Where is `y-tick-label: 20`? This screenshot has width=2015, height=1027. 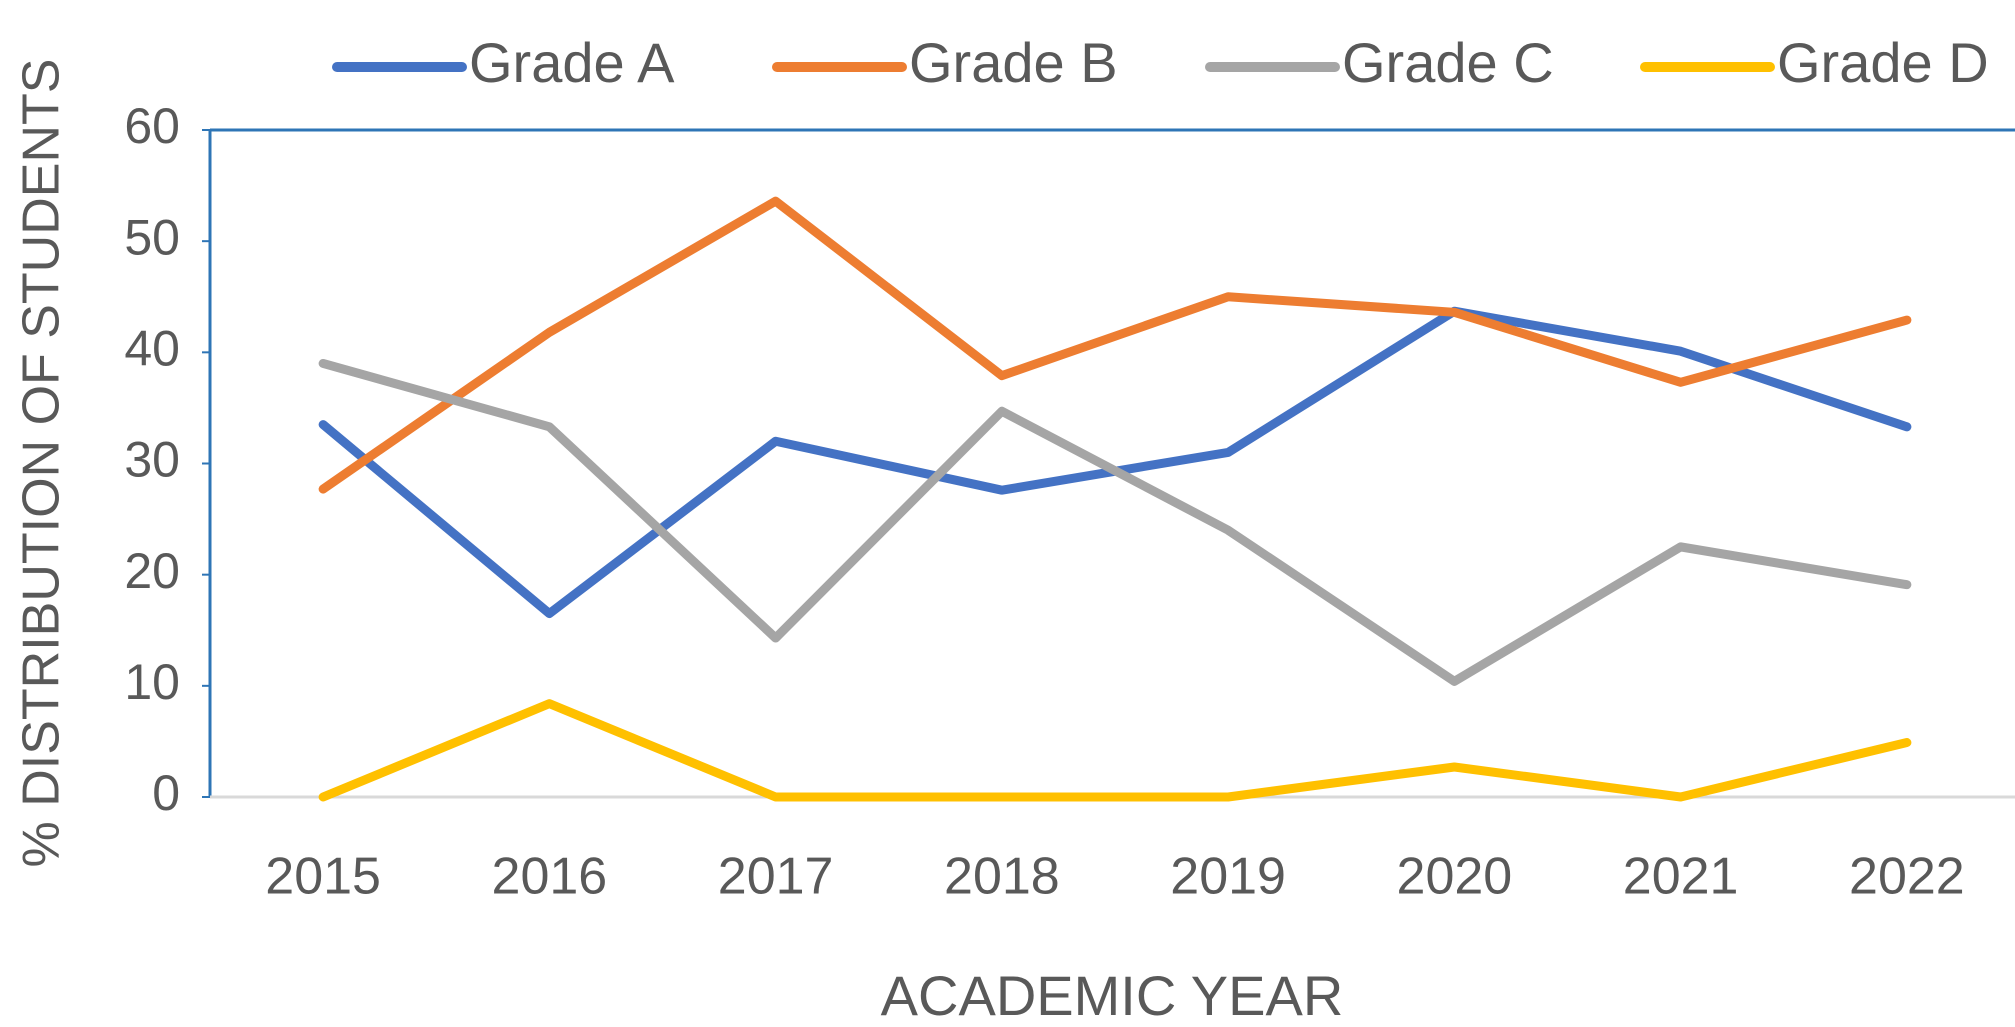 y-tick-label: 20 is located at coordinates (152, 571).